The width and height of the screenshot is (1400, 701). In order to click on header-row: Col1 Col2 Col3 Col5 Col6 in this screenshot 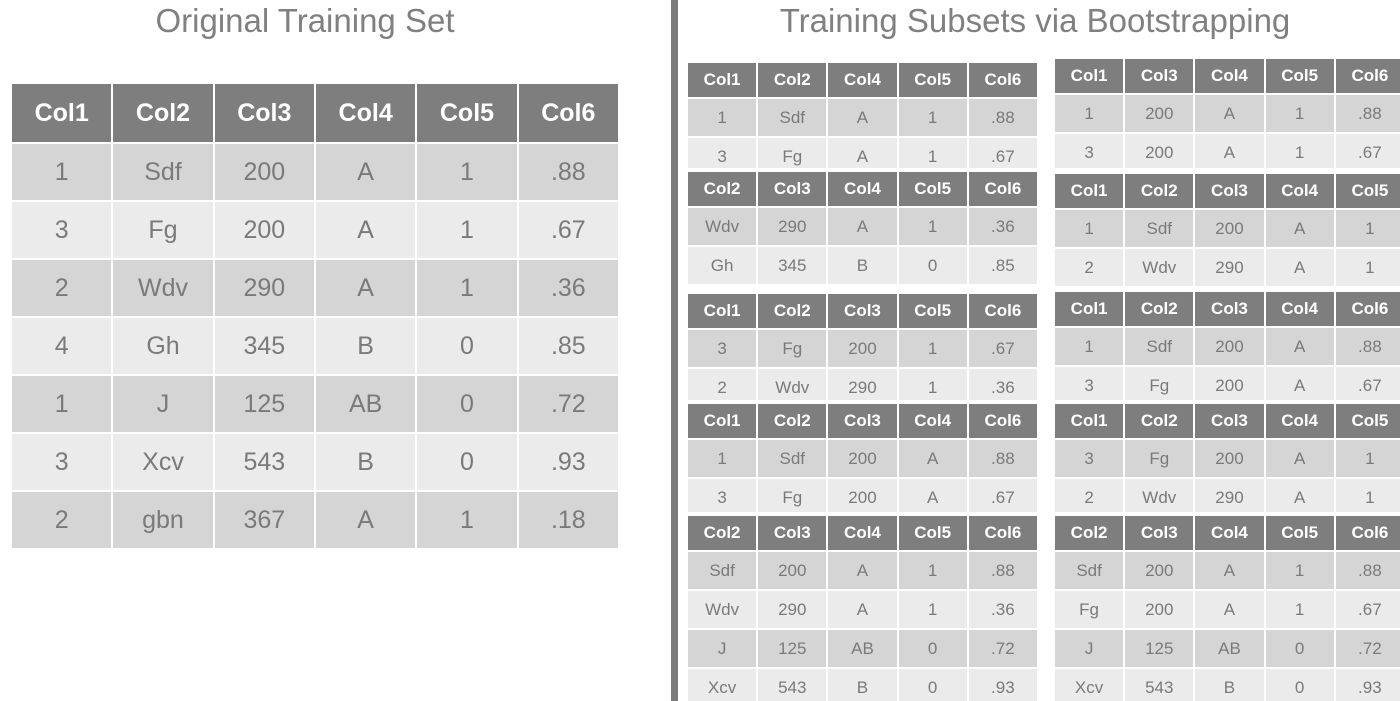, I will do `click(863, 311)`.